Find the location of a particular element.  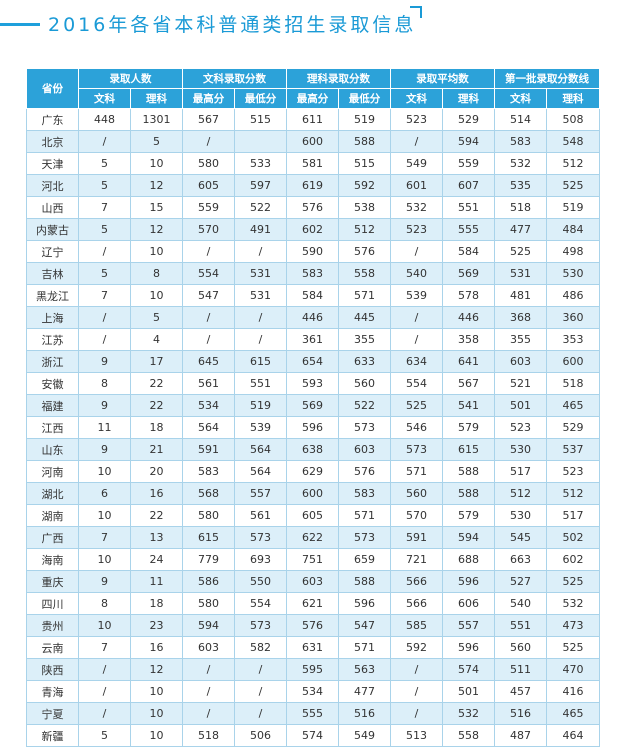

value-cell: 1301 is located at coordinates (156, 119).